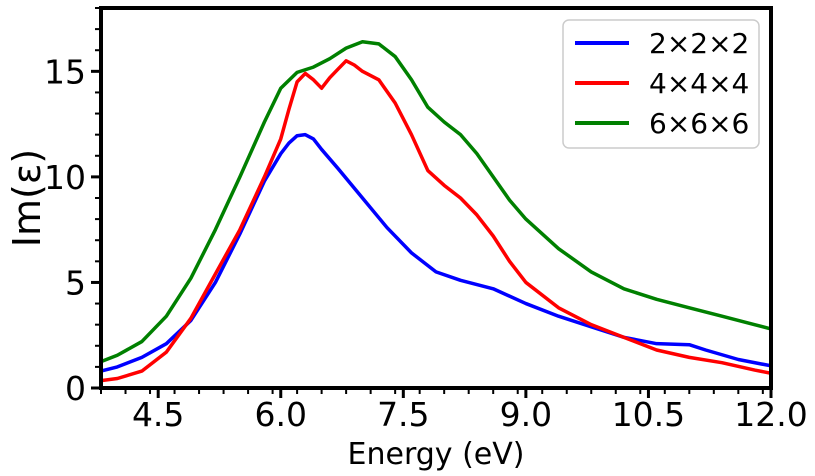 This screenshot has width=815, height=476. Describe the element at coordinates (65, 71) in the screenshot. I see `y-tick-label: 15` at that location.